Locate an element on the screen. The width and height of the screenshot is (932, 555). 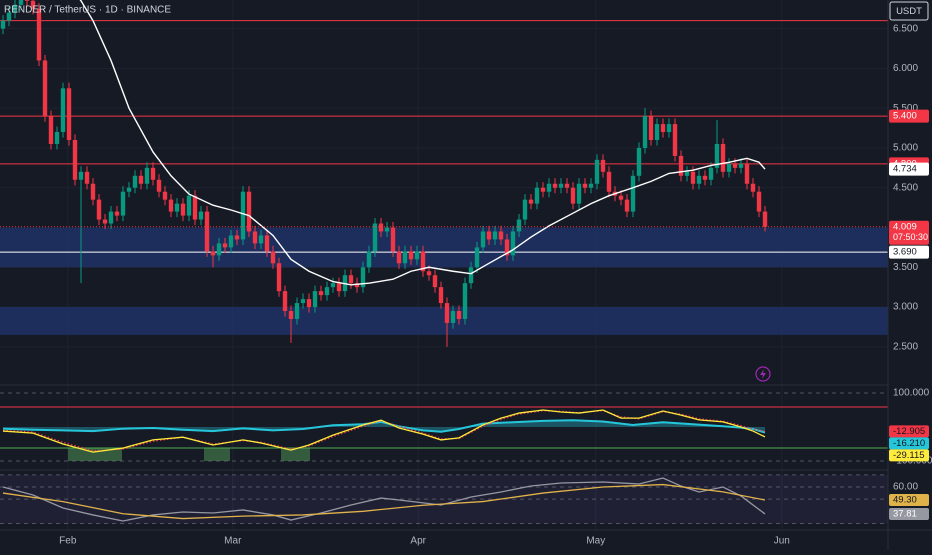
price-tag-text: 37.81 is located at coordinates (905, 513).